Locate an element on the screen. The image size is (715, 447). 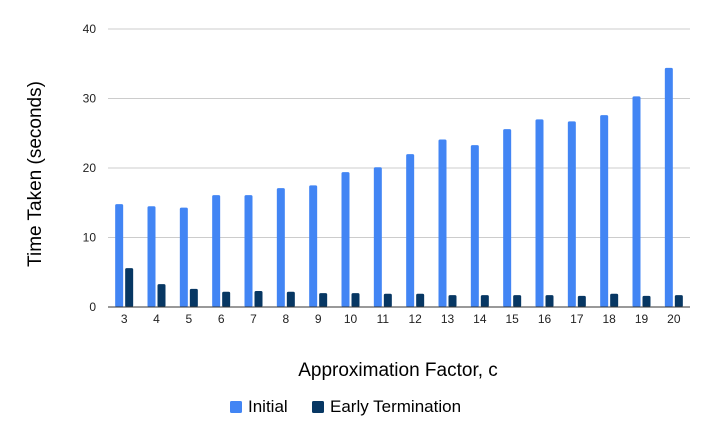
legend: Initial Early Termination is located at coordinates (345, 406).